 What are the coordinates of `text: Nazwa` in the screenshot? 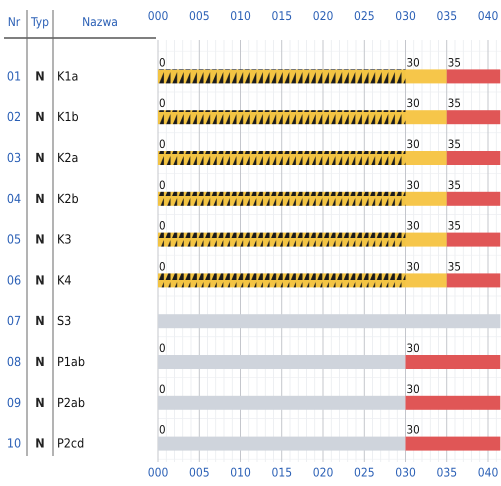 It's located at (100, 22).